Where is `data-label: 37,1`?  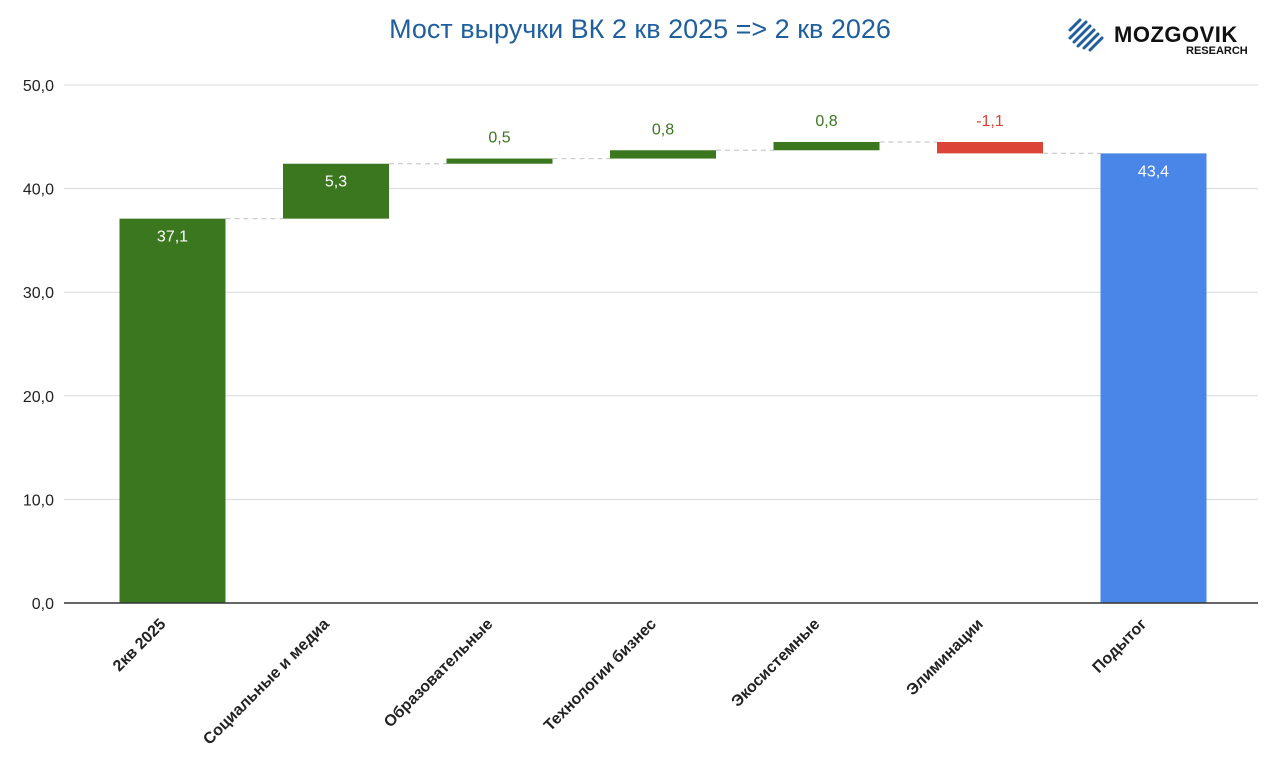 data-label: 37,1 is located at coordinates (172, 237).